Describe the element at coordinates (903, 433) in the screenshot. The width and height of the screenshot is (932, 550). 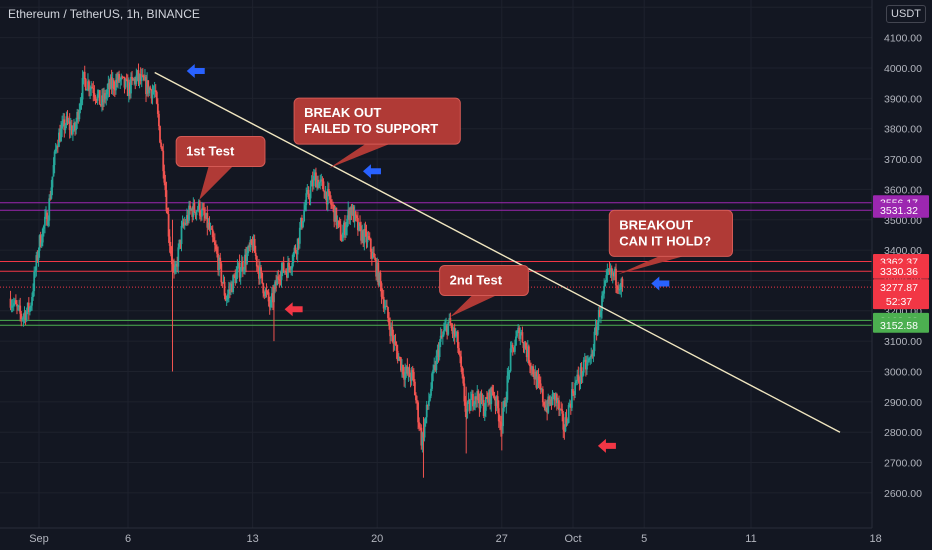
I see `price-tick-label: 2800.00` at that location.